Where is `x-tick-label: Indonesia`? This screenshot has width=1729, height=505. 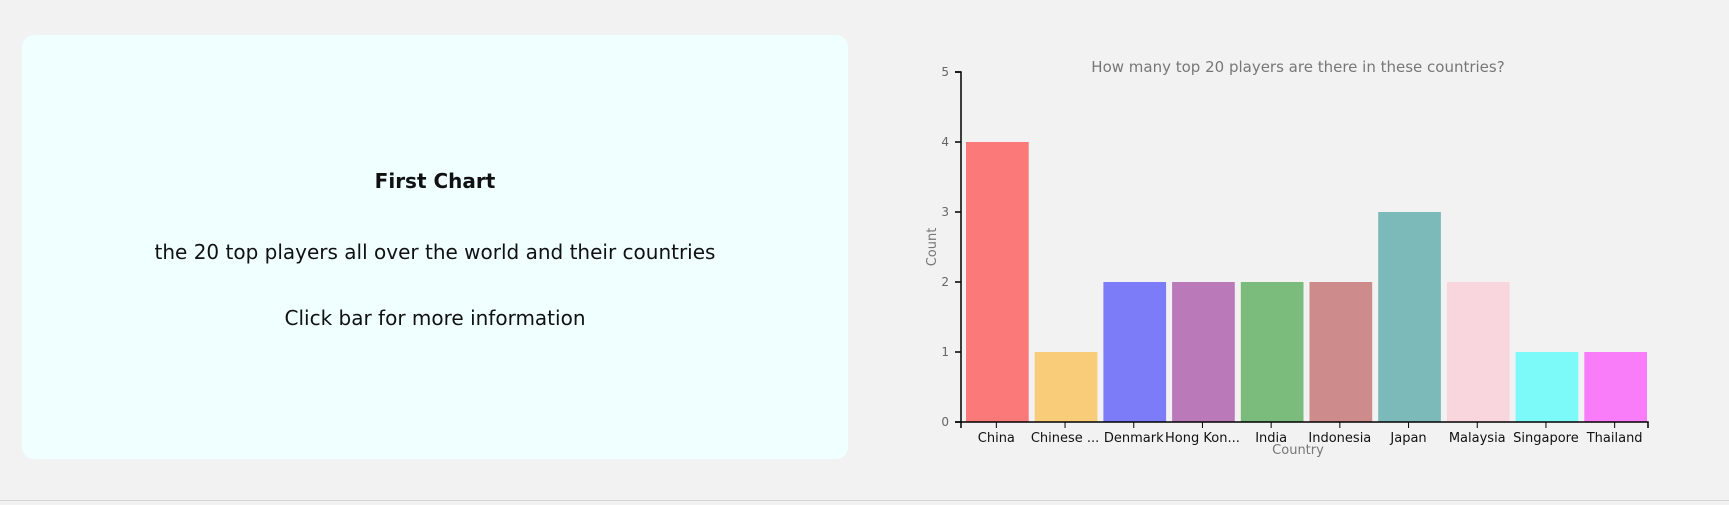 x-tick-label: Indonesia is located at coordinates (1339, 438).